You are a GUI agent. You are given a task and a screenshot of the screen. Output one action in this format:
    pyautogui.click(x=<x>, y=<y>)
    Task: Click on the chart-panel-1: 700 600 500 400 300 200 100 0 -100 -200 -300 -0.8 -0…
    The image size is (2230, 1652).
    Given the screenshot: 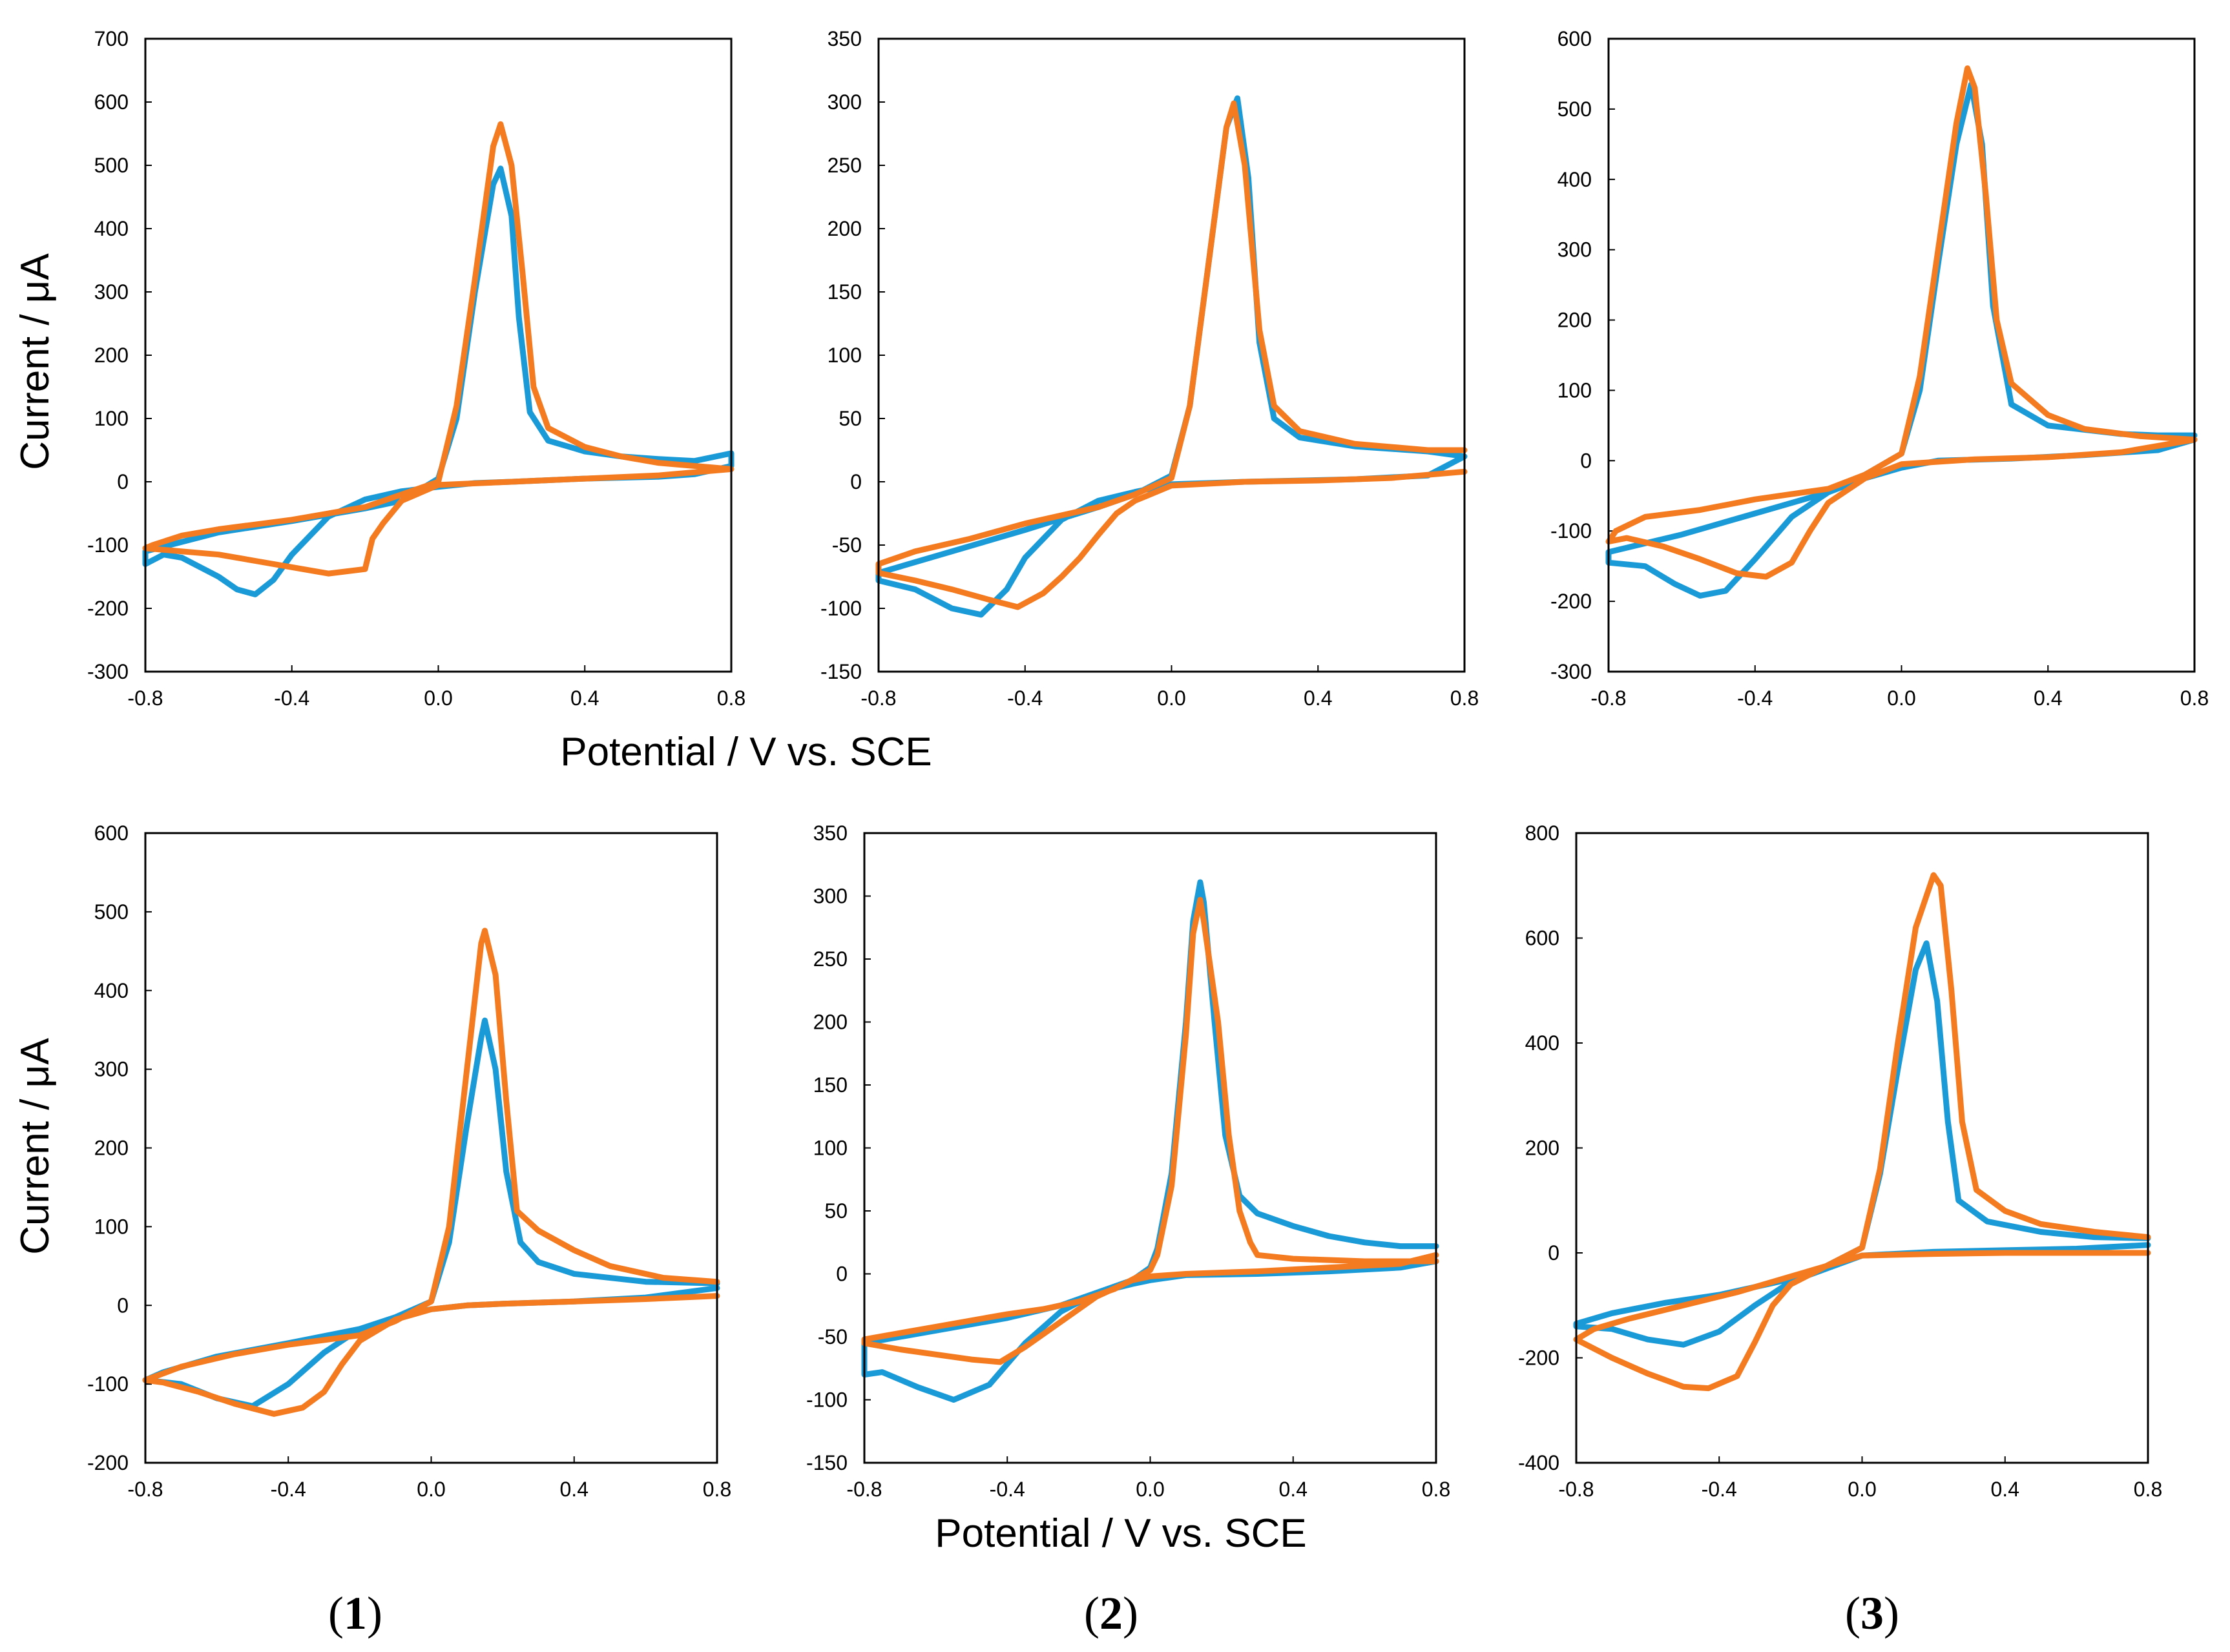 What is the action you would take?
    pyautogui.click(x=416, y=369)
    